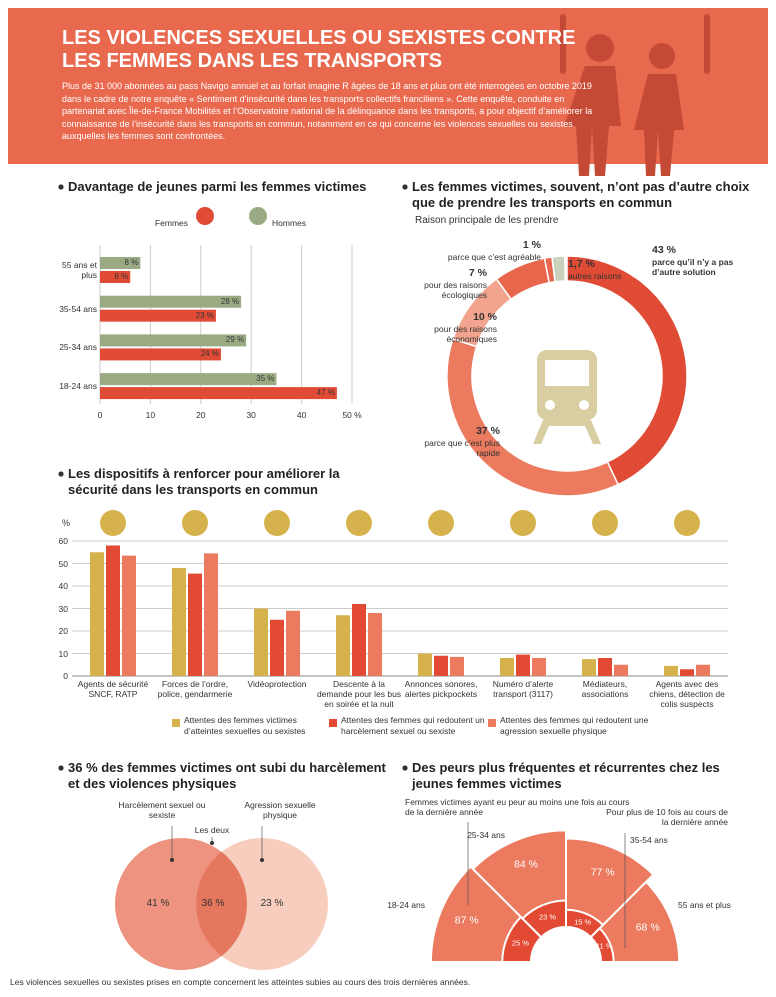 The height and width of the screenshot is (997, 776). What do you see at coordinates (212, 830) in the screenshot?
I see `region-label: Les deux` at bounding box center [212, 830].